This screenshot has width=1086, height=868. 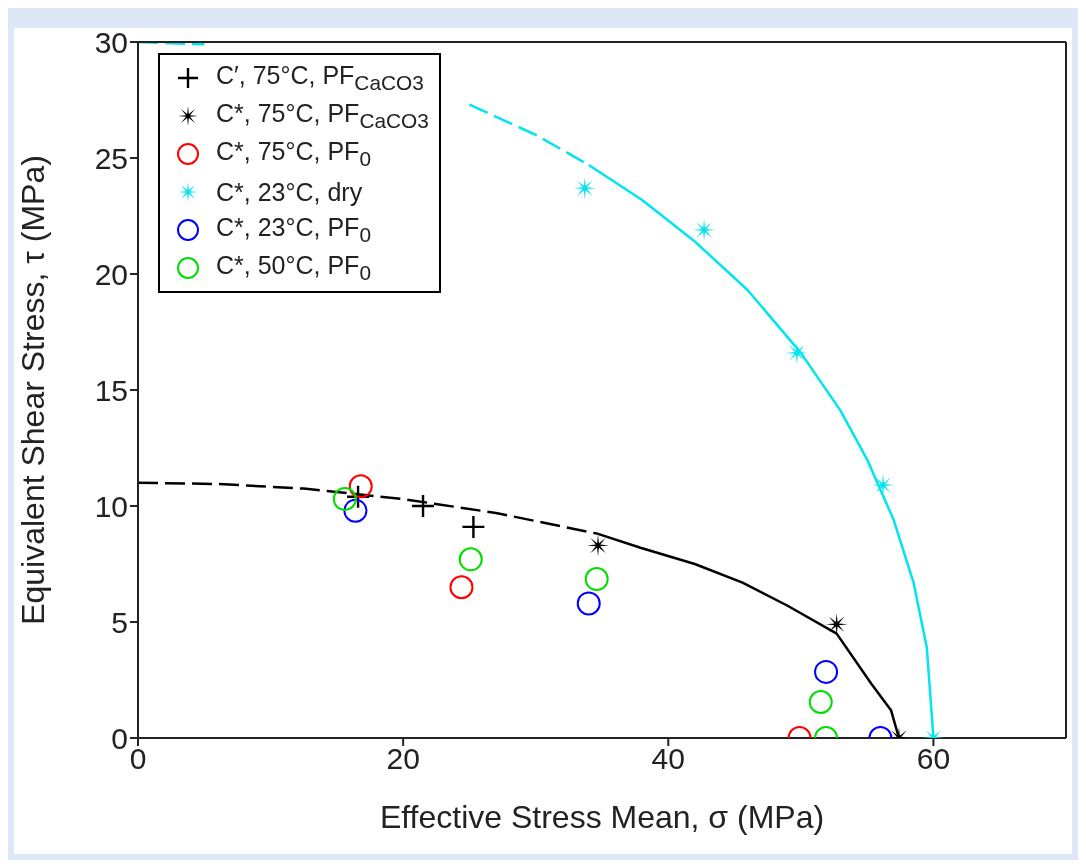 What do you see at coordinates (293, 154) in the screenshot?
I see `legend-label: C*, 75°C, PF$_{0}$` at bounding box center [293, 154].